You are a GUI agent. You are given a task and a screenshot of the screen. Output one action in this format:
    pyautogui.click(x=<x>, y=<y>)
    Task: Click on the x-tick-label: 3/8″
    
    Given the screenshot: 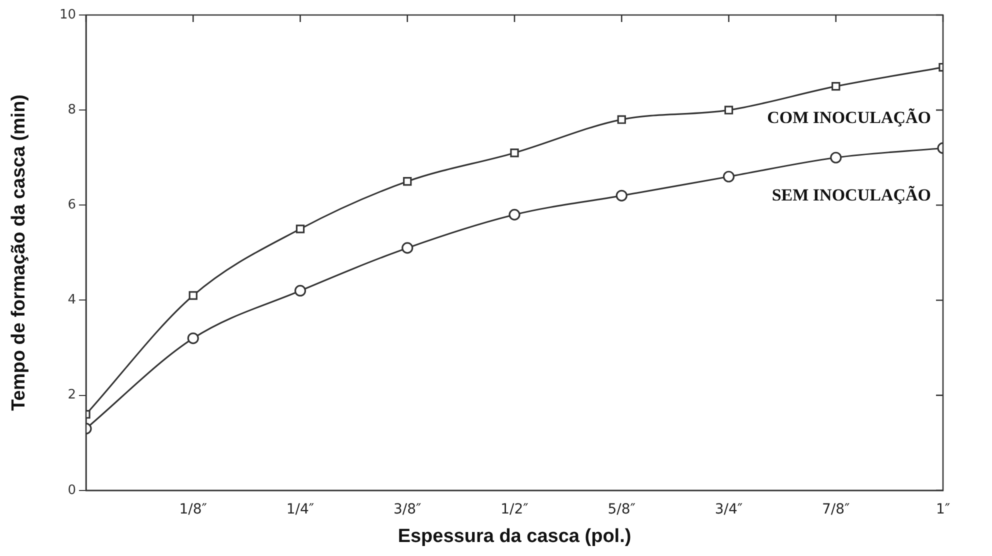 What is the action you would take?
    pyautogui.click(x=407, y=509)
    